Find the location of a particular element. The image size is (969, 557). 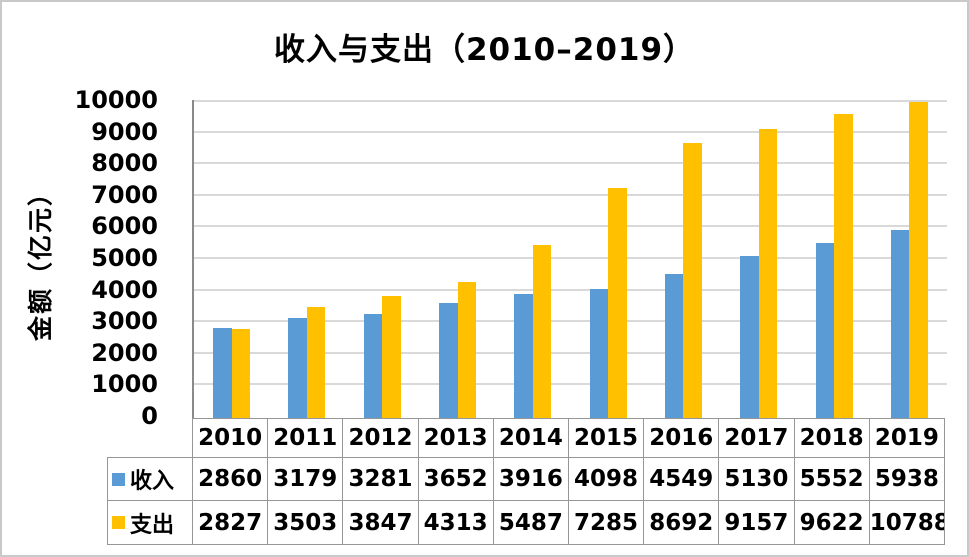

y-axis-tick-label: 10000 is located at coordinates (116, 100).